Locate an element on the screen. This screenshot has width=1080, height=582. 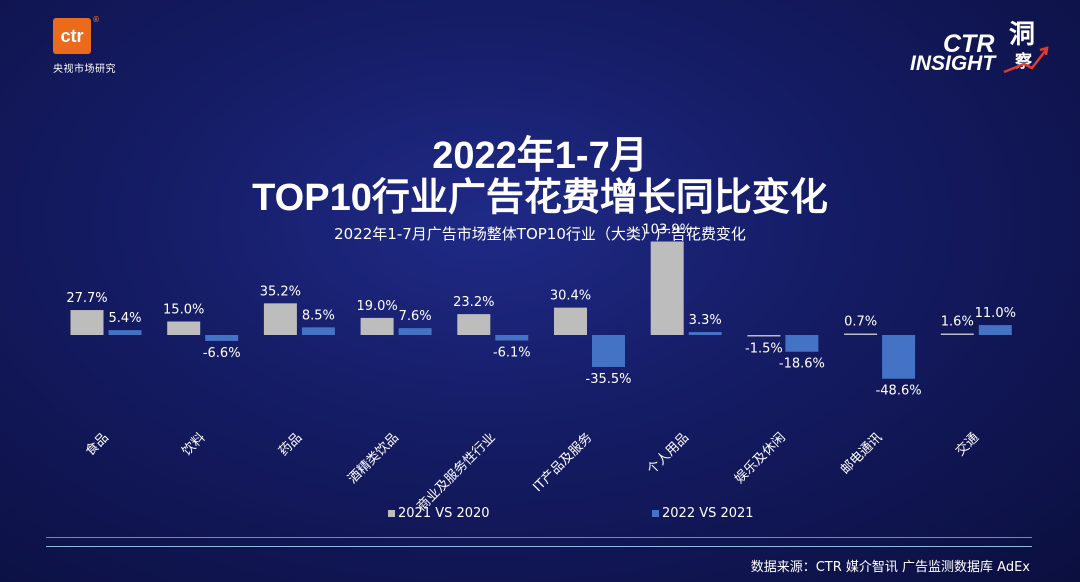
insight-logo-char-dong: 洞 is located at coordinates (1022, 35).